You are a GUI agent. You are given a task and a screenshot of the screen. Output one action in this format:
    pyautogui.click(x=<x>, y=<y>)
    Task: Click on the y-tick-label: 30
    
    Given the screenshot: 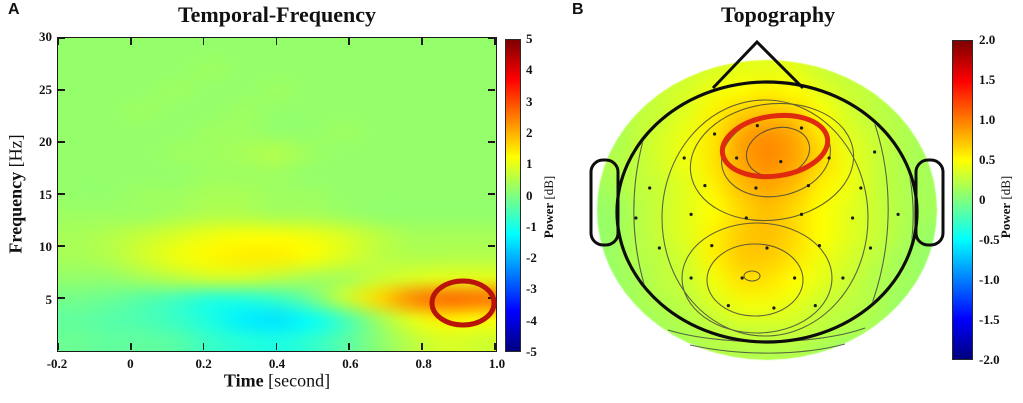 What is the action you would take?
    pyautogui.click(x=45, y=36)
    